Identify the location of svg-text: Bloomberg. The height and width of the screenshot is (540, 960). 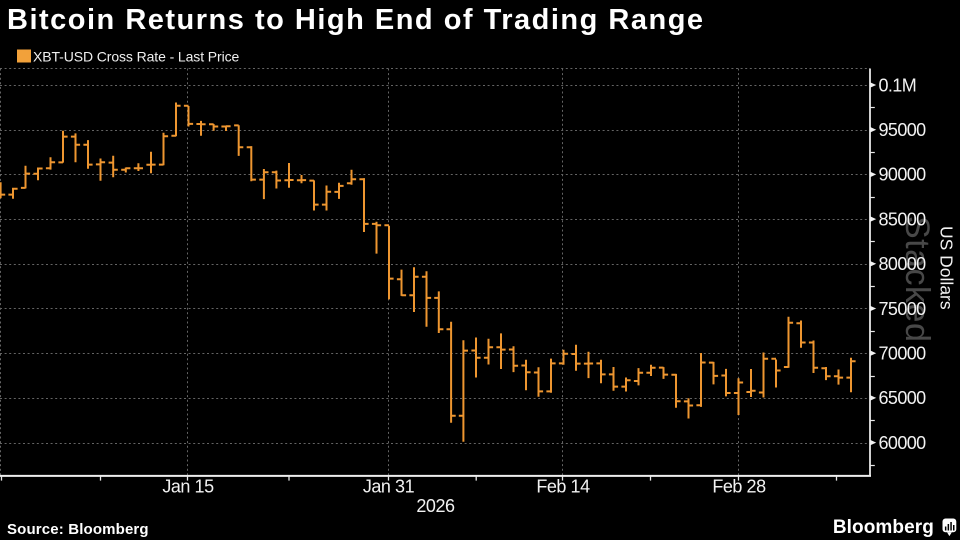
(883, 527).